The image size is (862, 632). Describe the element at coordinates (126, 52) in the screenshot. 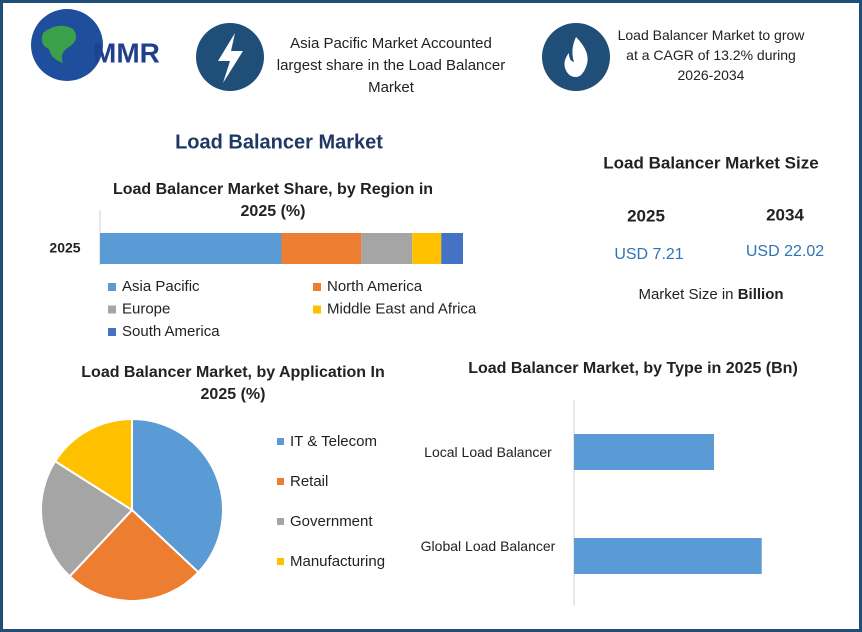

I see `logo-text: MMR` at that location.